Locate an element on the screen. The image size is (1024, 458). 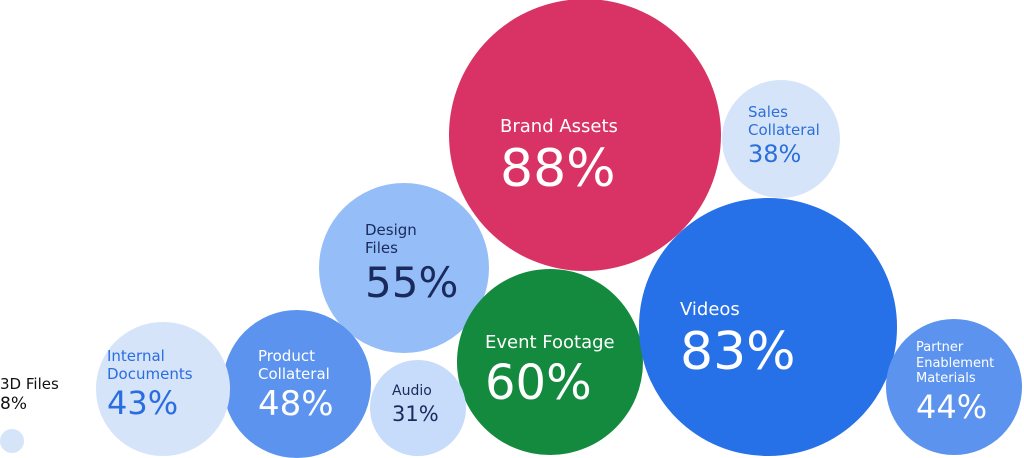
bubble-label: Brand Assets 88% is located at coordinates (575, 157).